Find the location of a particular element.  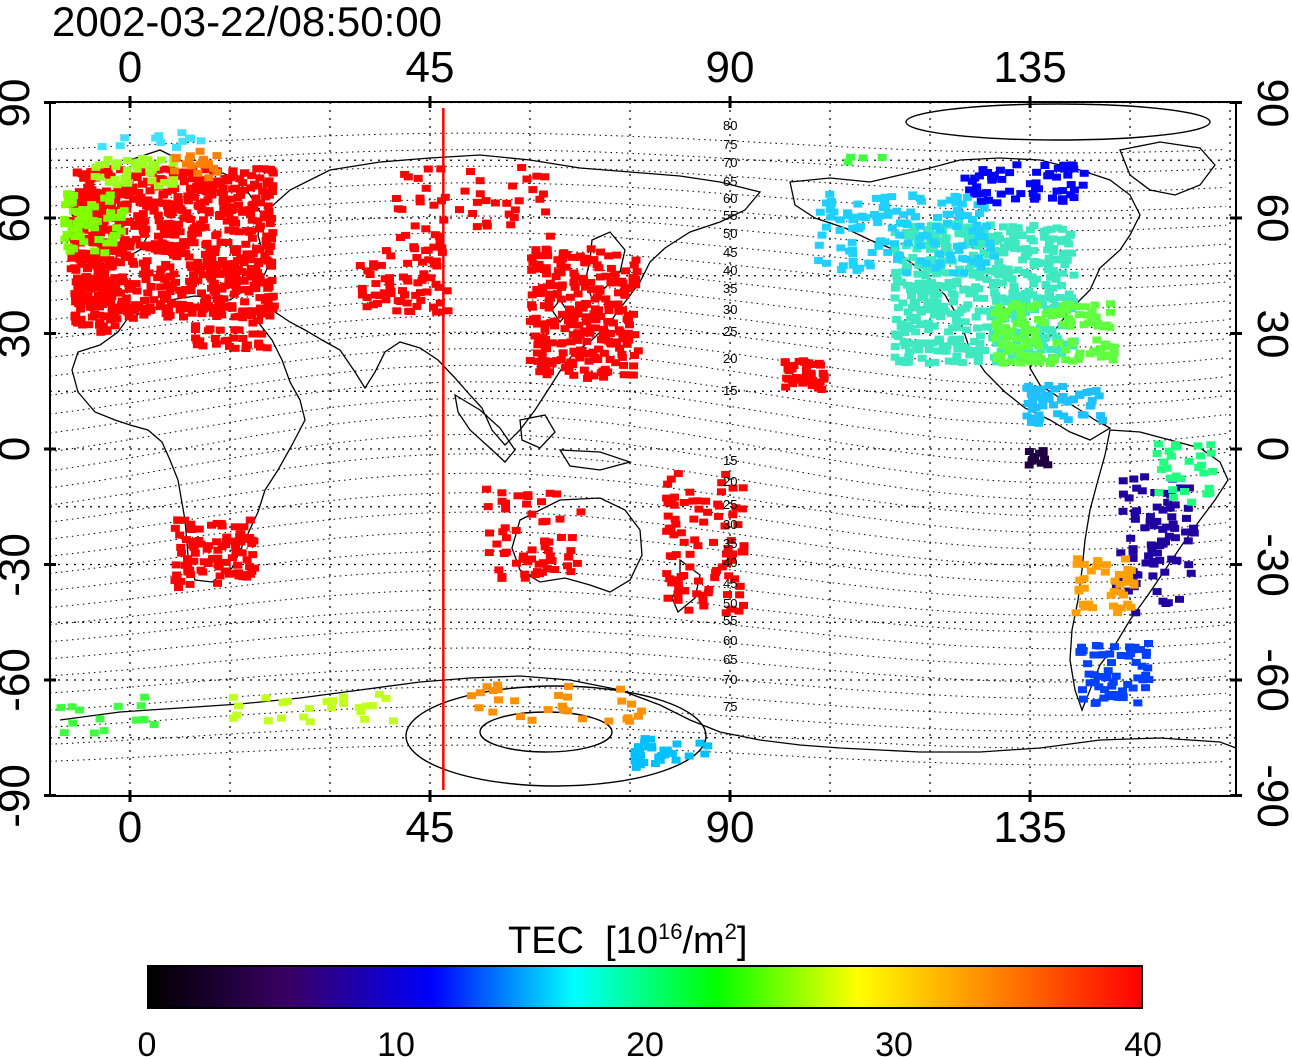

top-lon-tick: 0 is located at coordinates (130, 67).